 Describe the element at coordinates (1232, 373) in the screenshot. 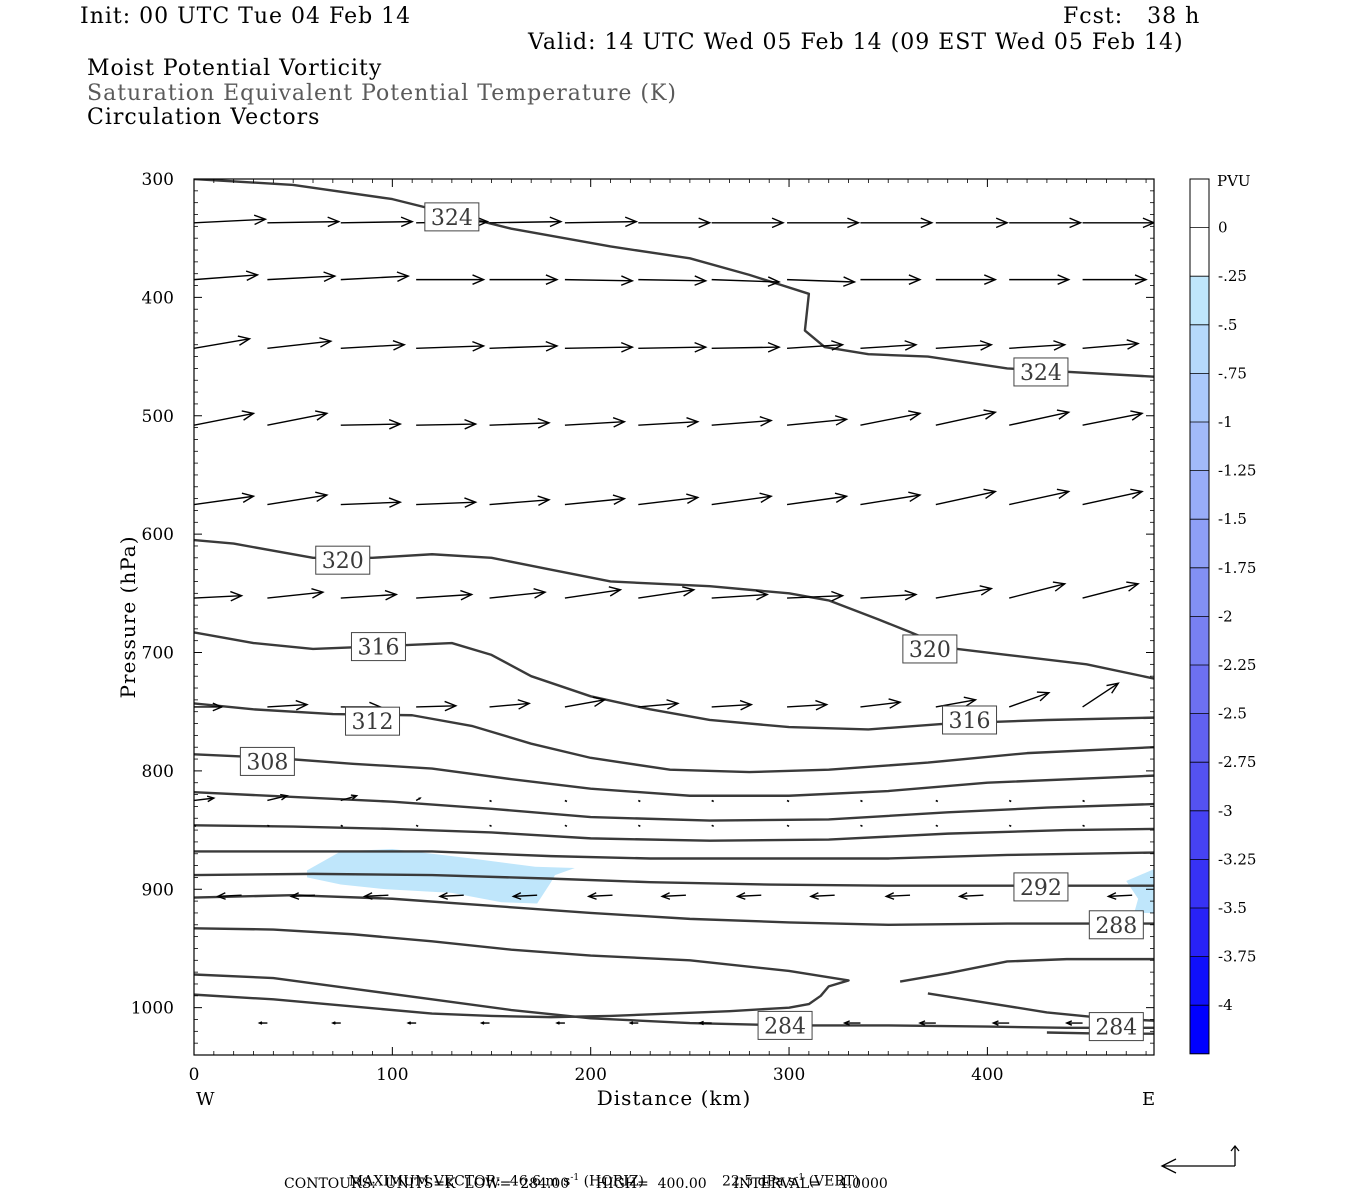

I see `colorbar-level-label: -.75` at that location.